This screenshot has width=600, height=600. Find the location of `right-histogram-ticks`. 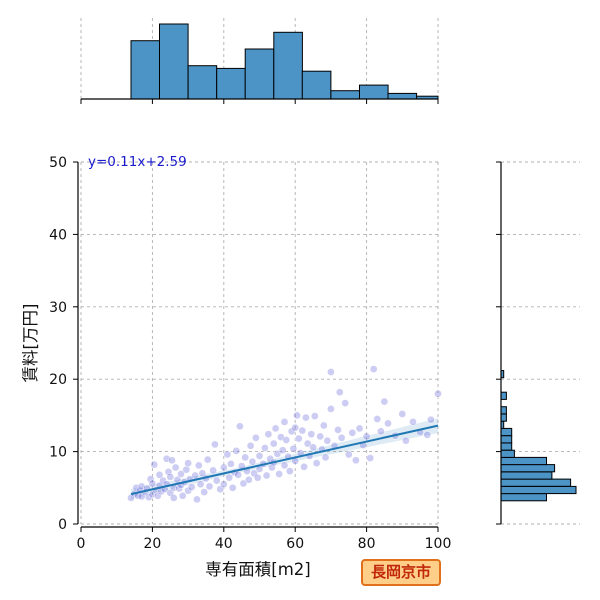

right-histogram-ticks is located at coordinates (498, 343).